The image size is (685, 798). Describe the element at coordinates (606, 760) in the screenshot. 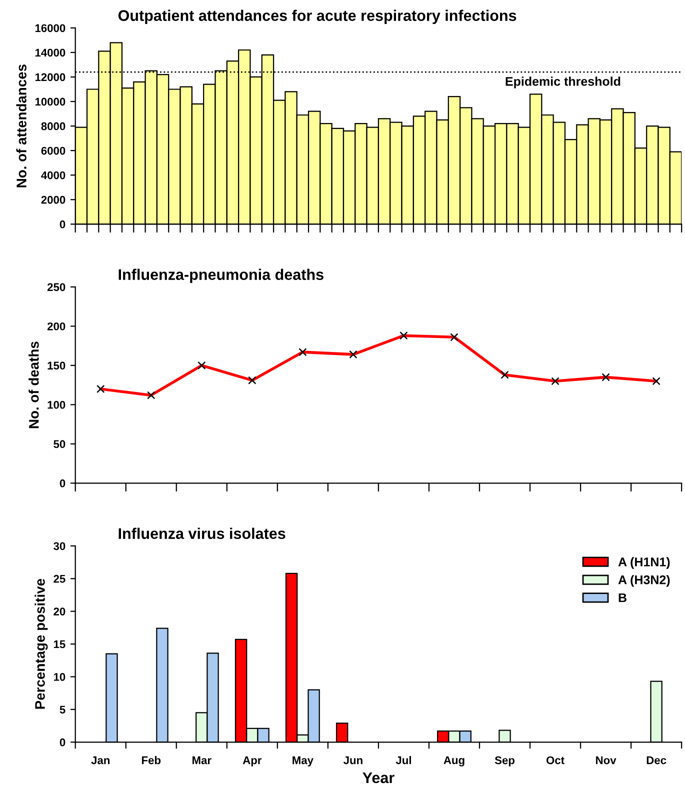

I see `x-tick-label: Nov` at that location.